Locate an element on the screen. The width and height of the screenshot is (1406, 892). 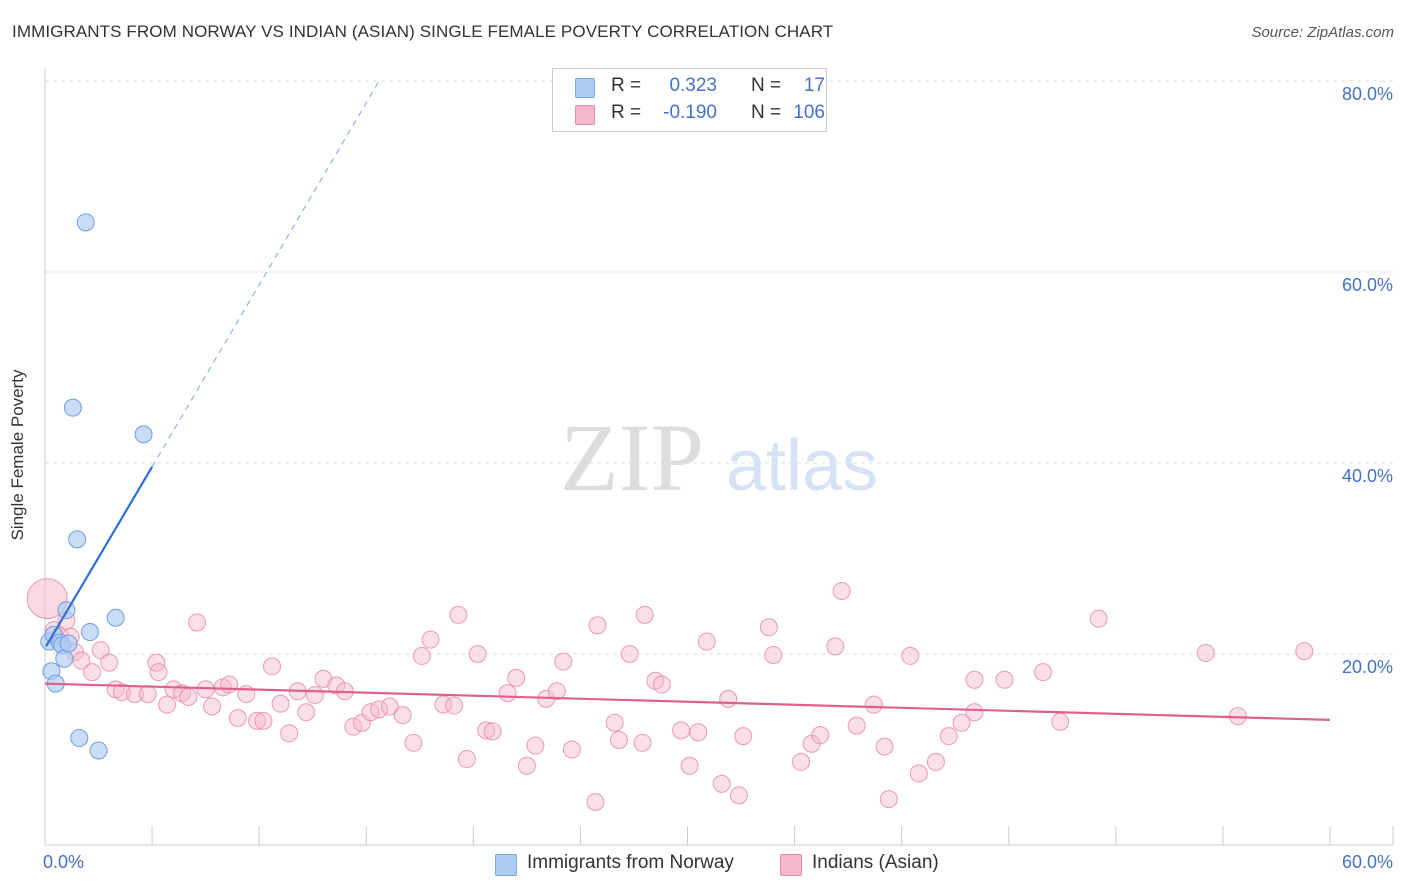
legend-swatch-indians is located at coordinates (585, 115).